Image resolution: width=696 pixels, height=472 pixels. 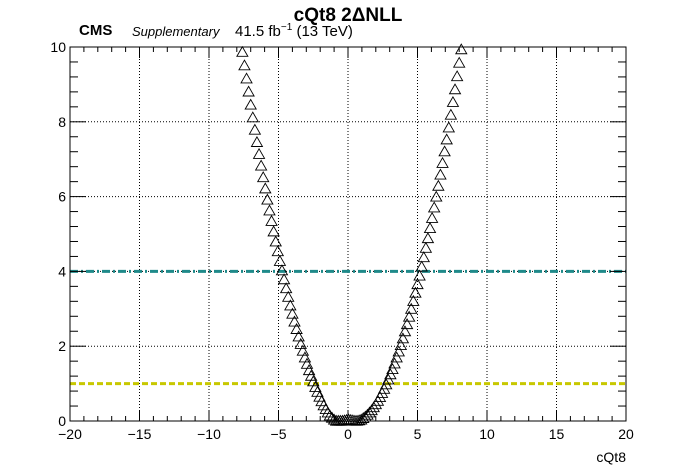 I want to click on x-tick-label: −20, so click(x=70, y=434).